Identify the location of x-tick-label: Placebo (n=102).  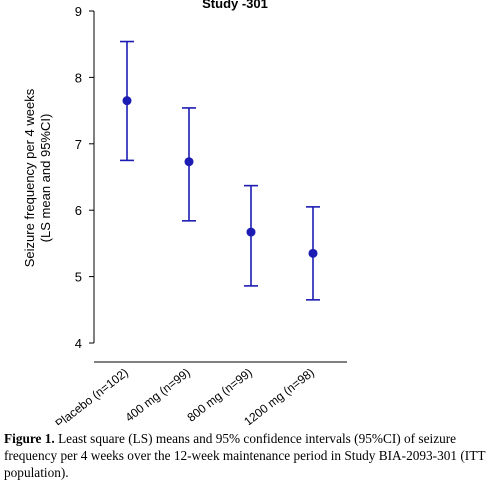
(92, 395).